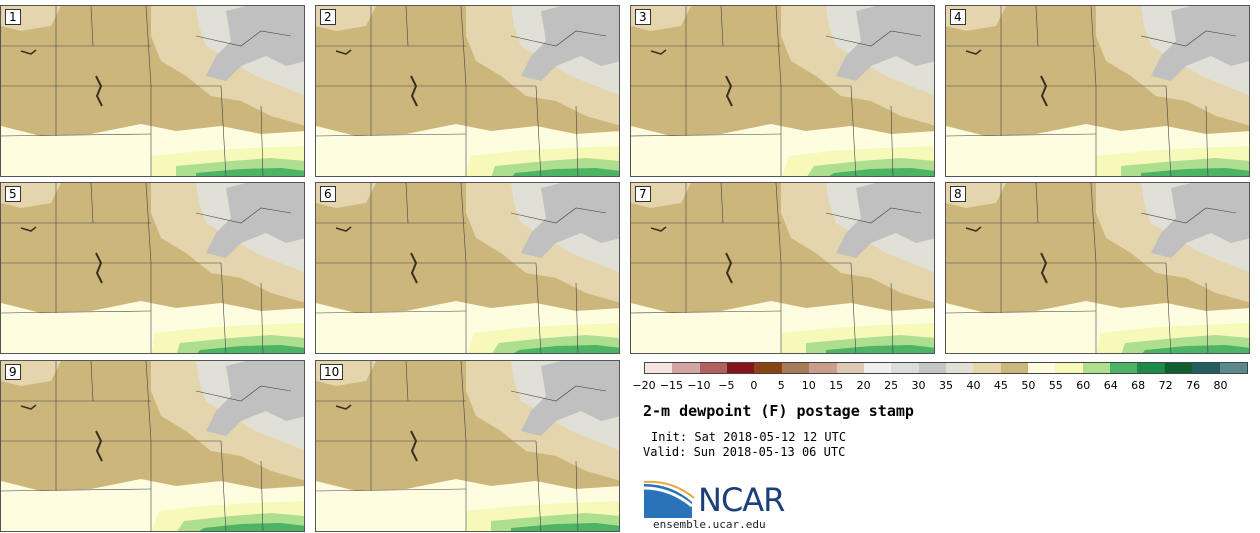 Image resolution: width=1260 pixels, height=533 pixels. I want to click on colorbar-tick-label: 72, so click(1165, 385).